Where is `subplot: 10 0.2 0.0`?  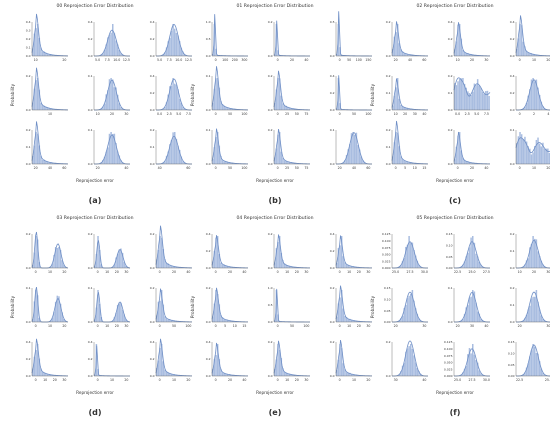 subplot: 10 0.2 0.0 is located at coordinates (47, 91).